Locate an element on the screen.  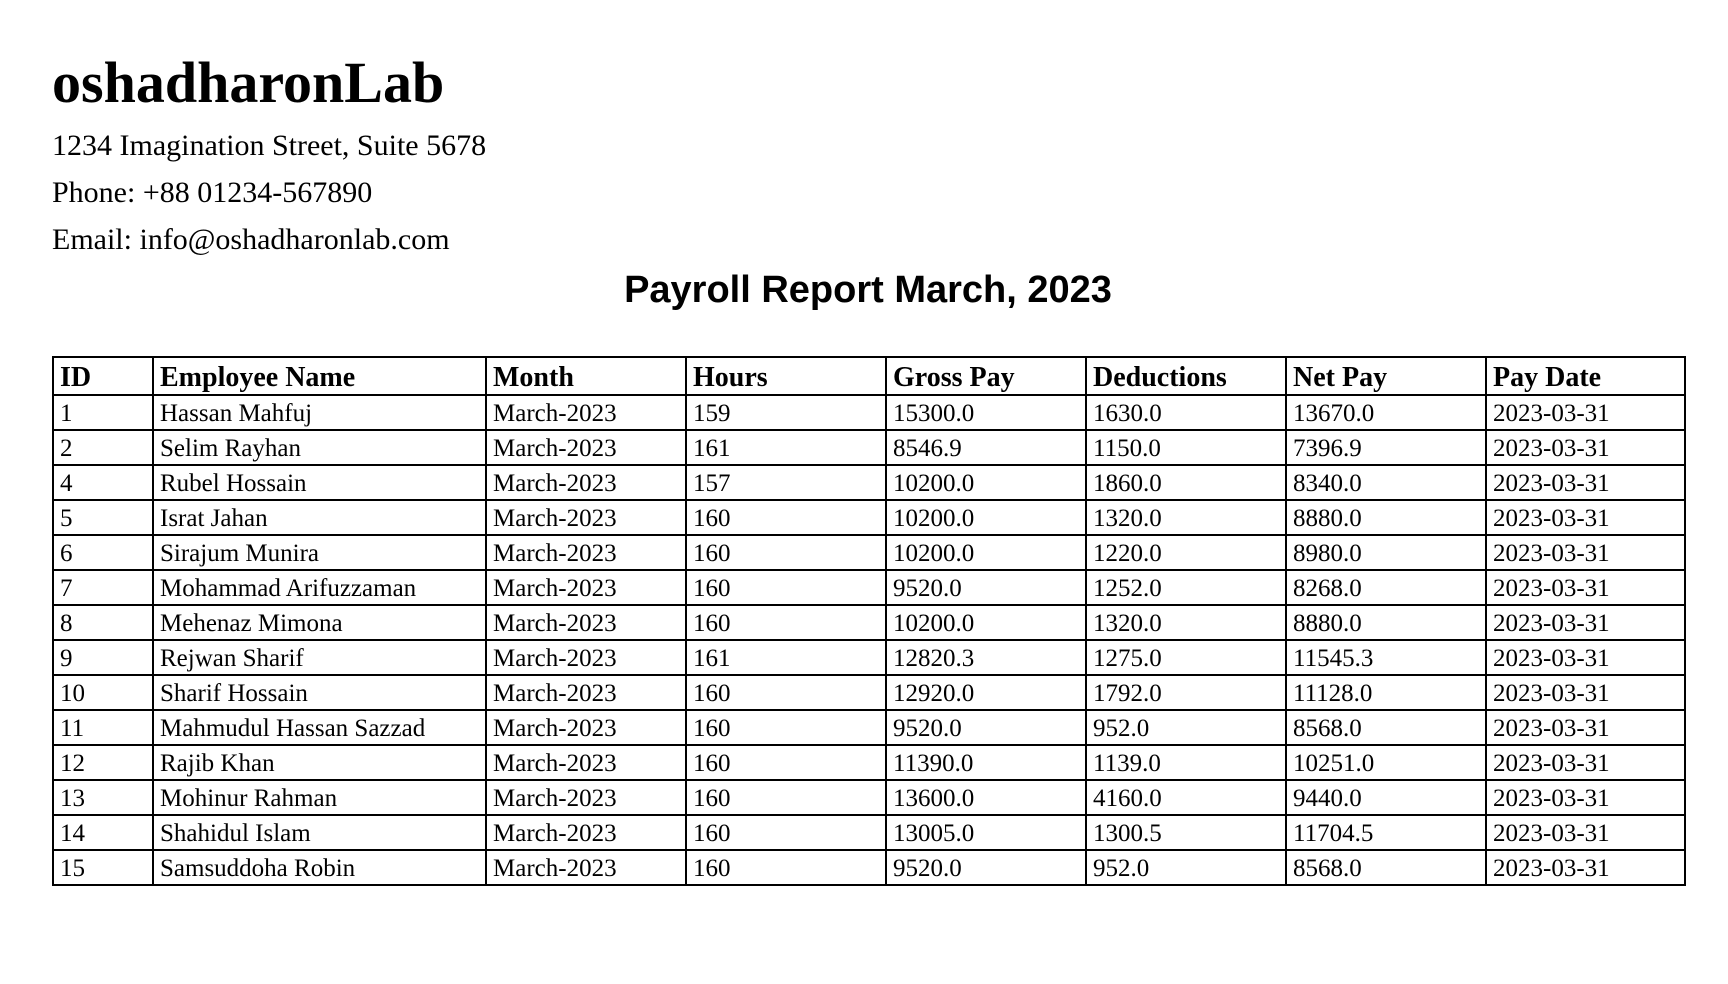
cell-gross-pay: 11390.0 is located at coordinates (986, 762).